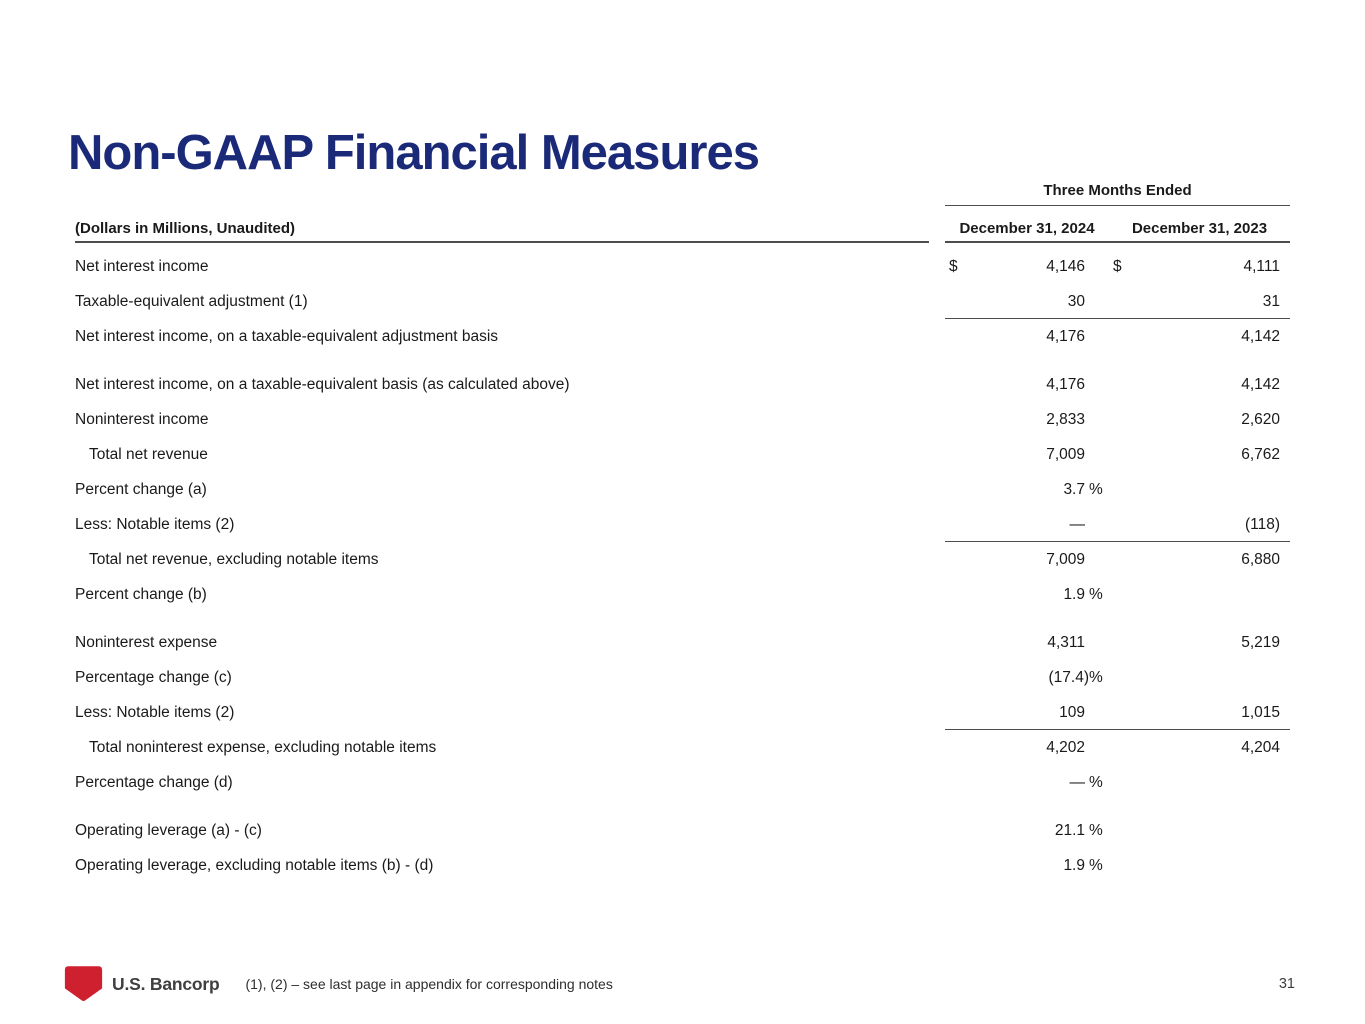 This screenshot has height=1024, width=1365. I want to click on table-row: Percentage change (d) —%, so click(682, 782).